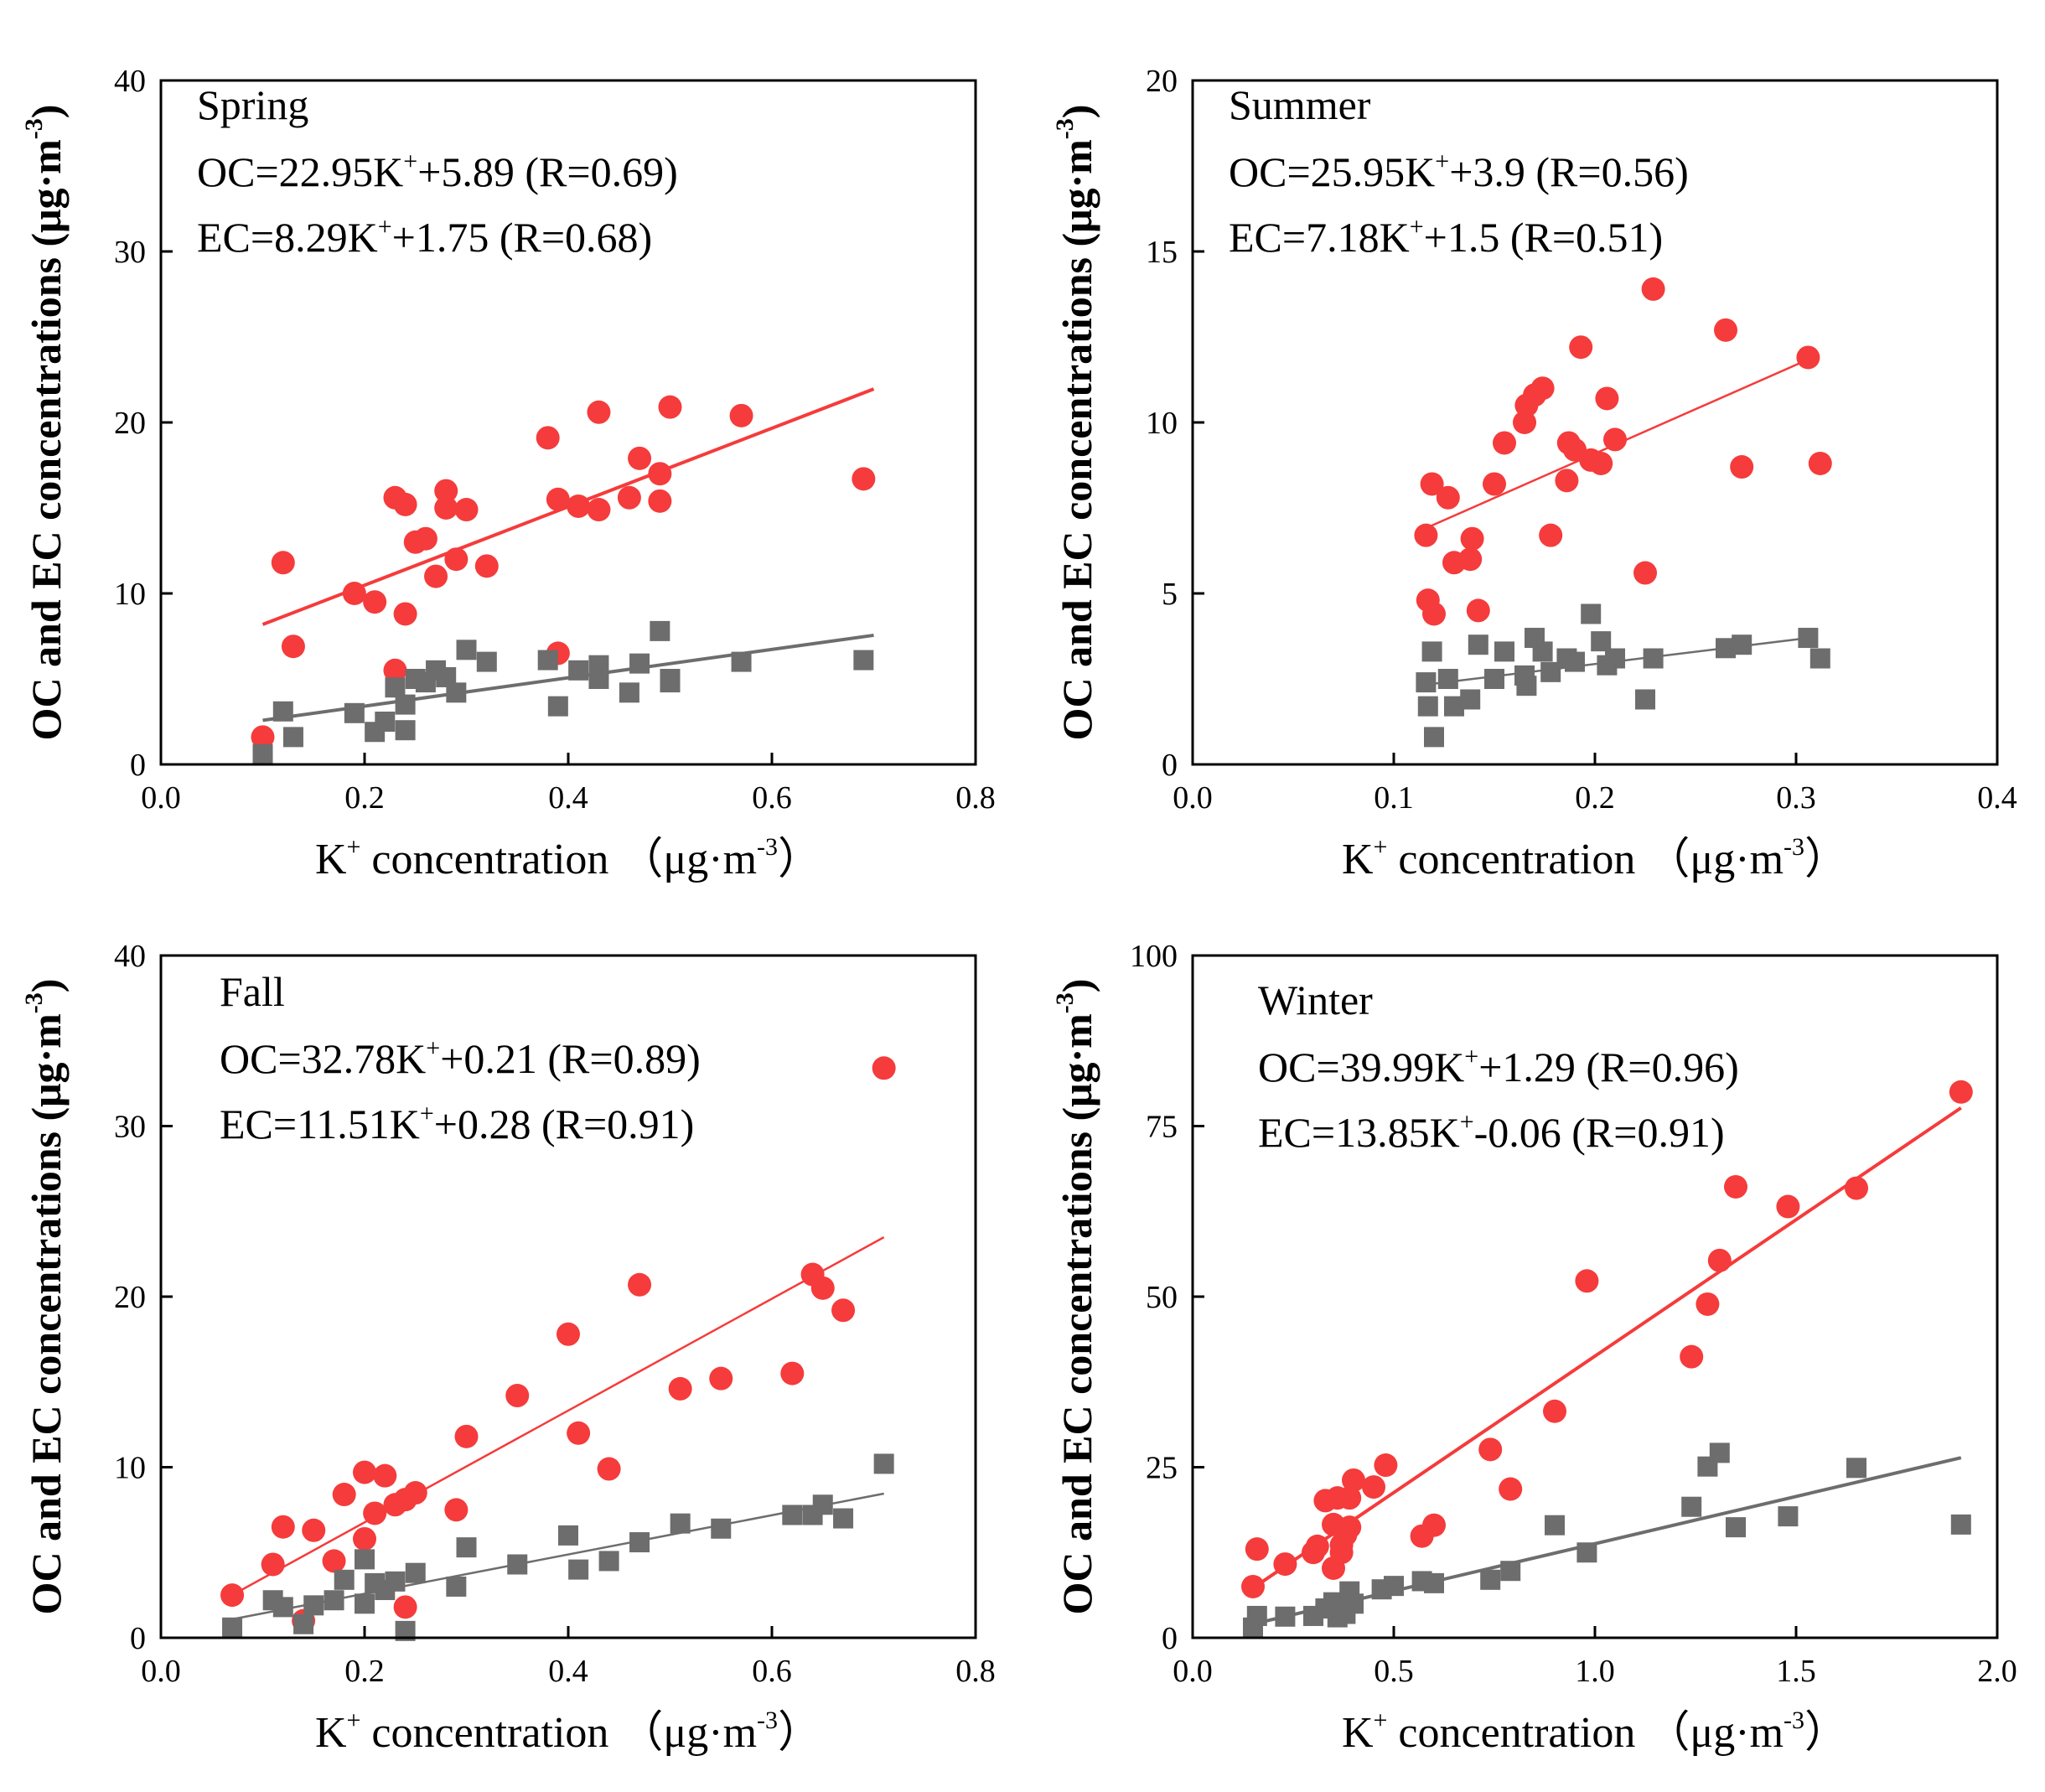  Describe the element at coordinates (1796, 1672) in the screenshot. I see `x-tick-label: 1.5` at that location.